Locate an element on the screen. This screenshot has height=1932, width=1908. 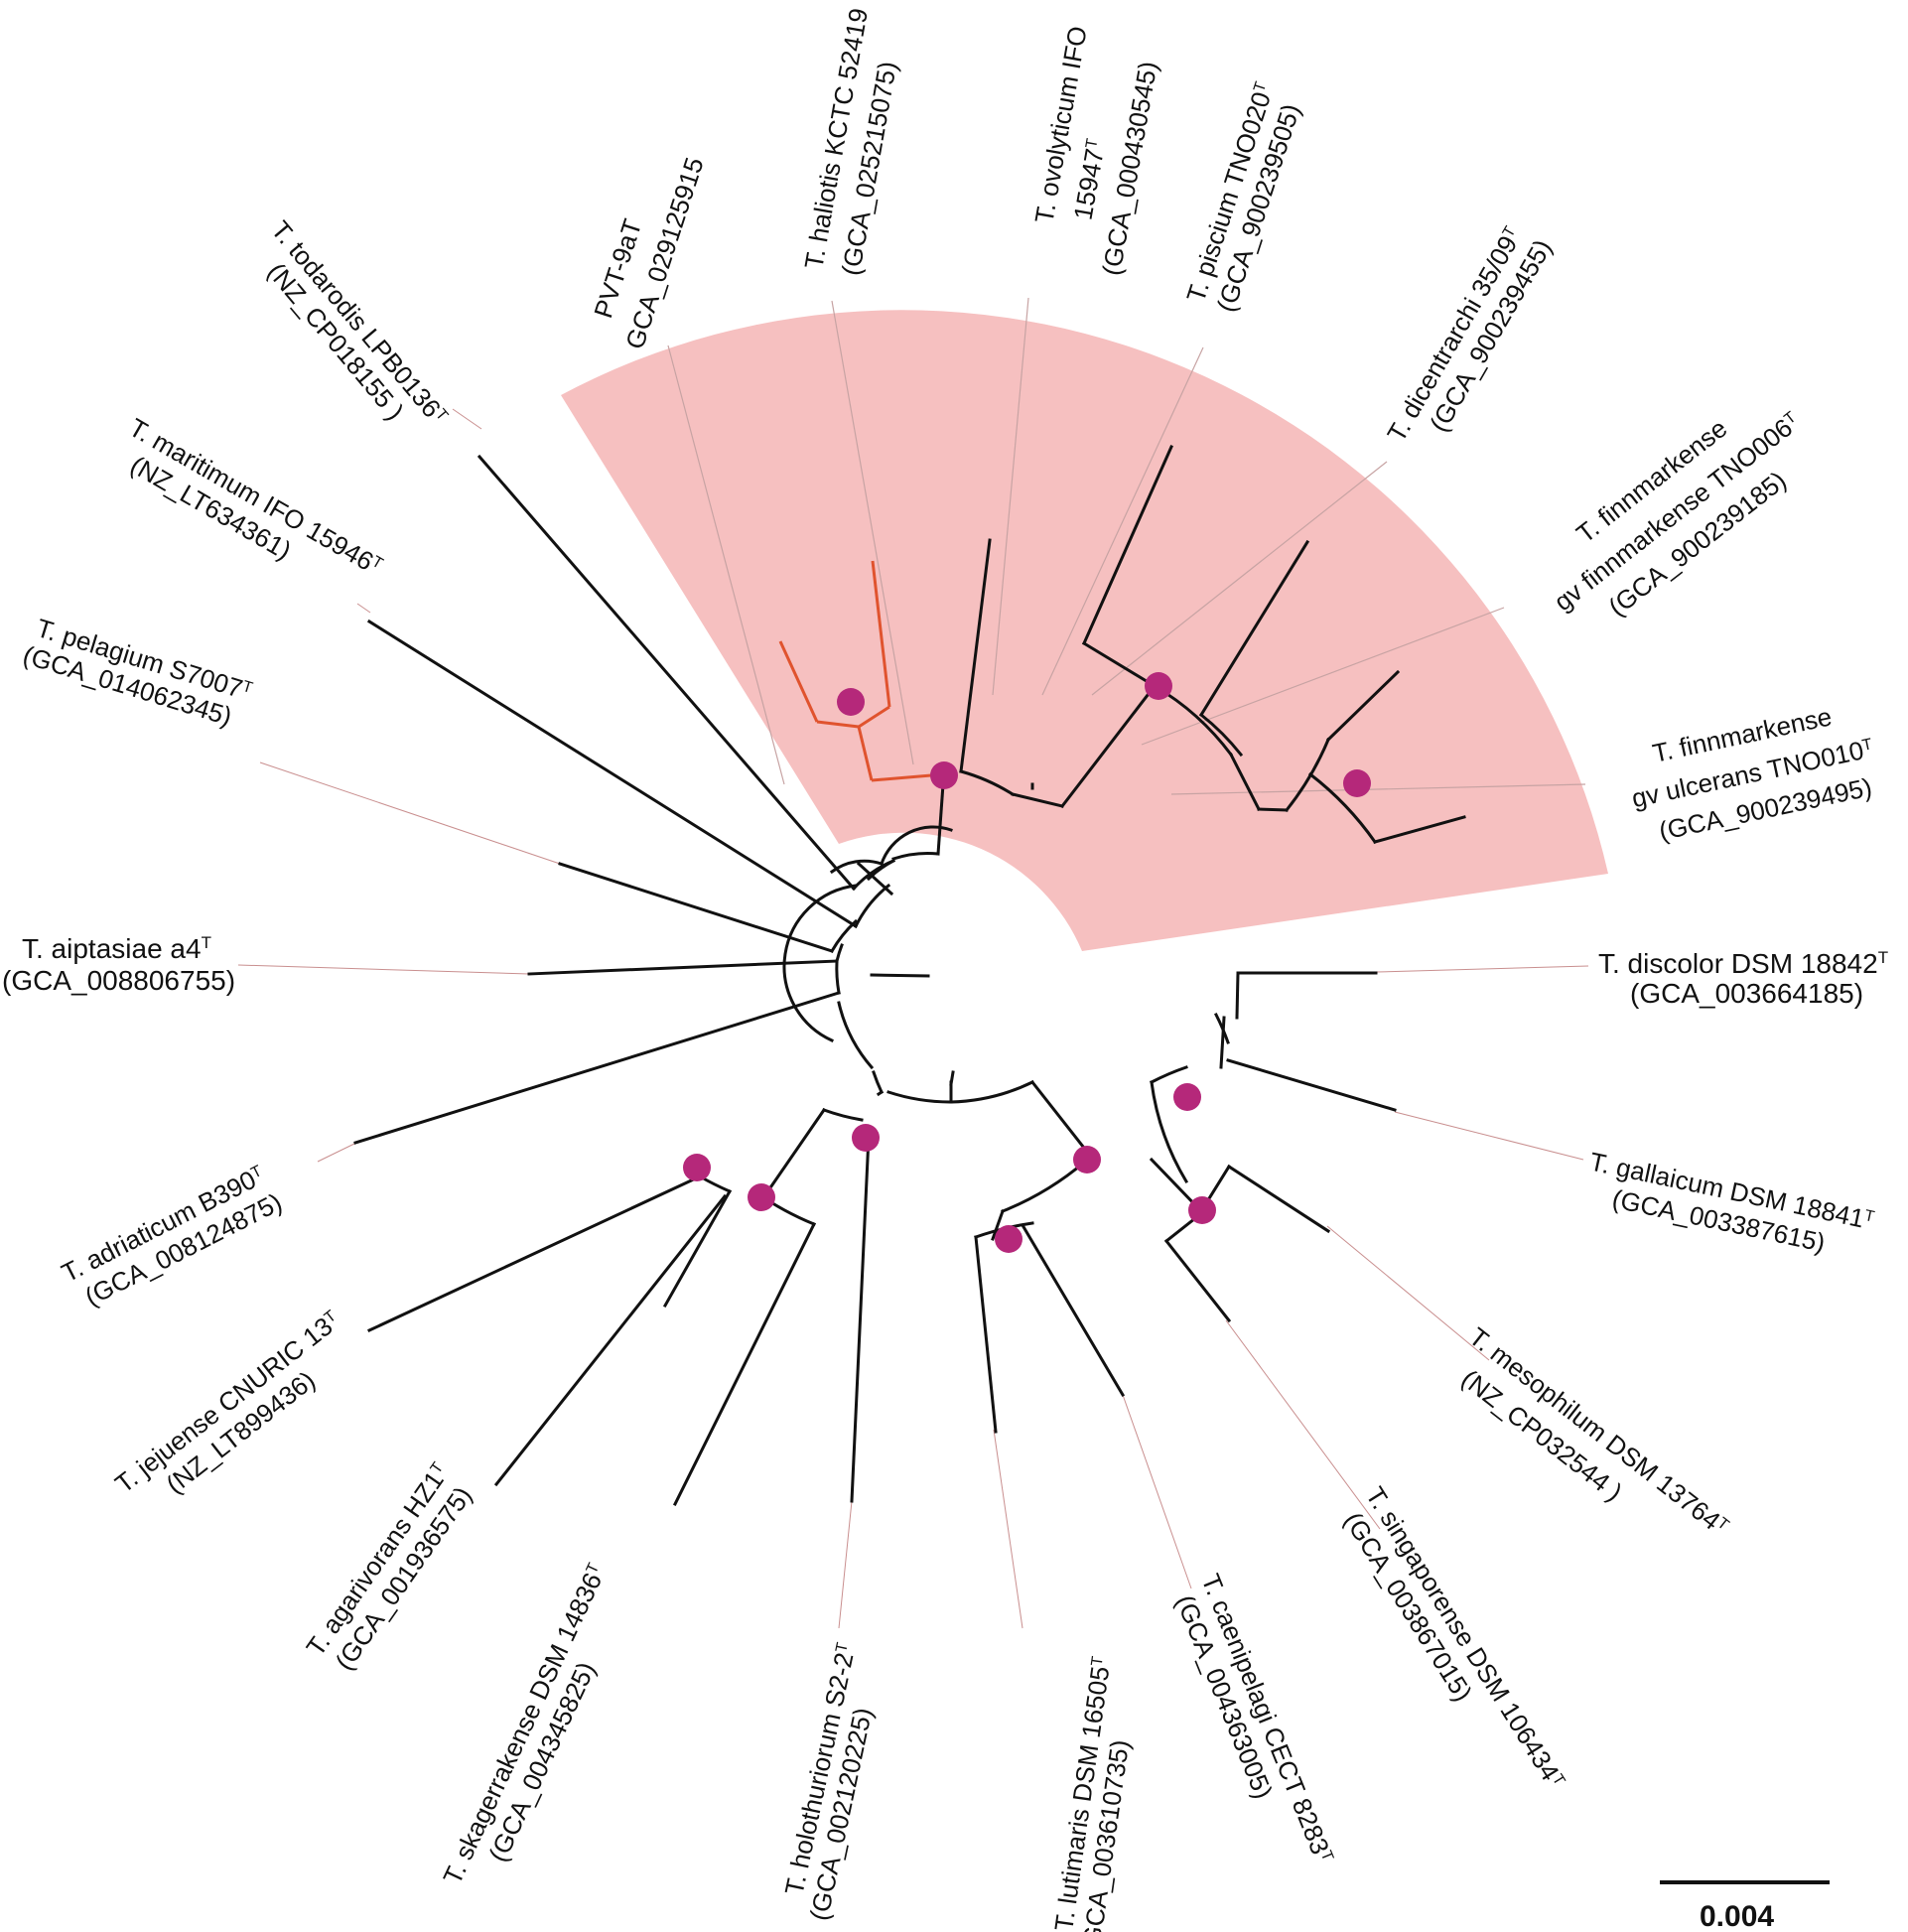
taxon-label: T. maritimum IFO 15946T (NZ_LT634361) is located at coordinates (252, 509).